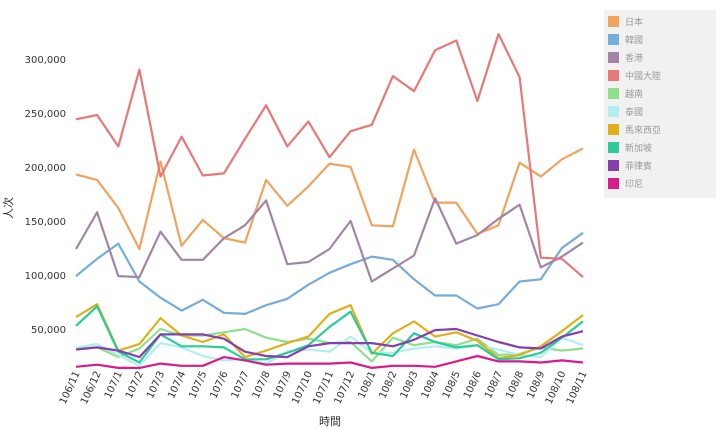  What do you see at coordinates (643, 130) in the screenshot?
I see `legend-label: 馬來西亞` at bounding box center [643, 130].